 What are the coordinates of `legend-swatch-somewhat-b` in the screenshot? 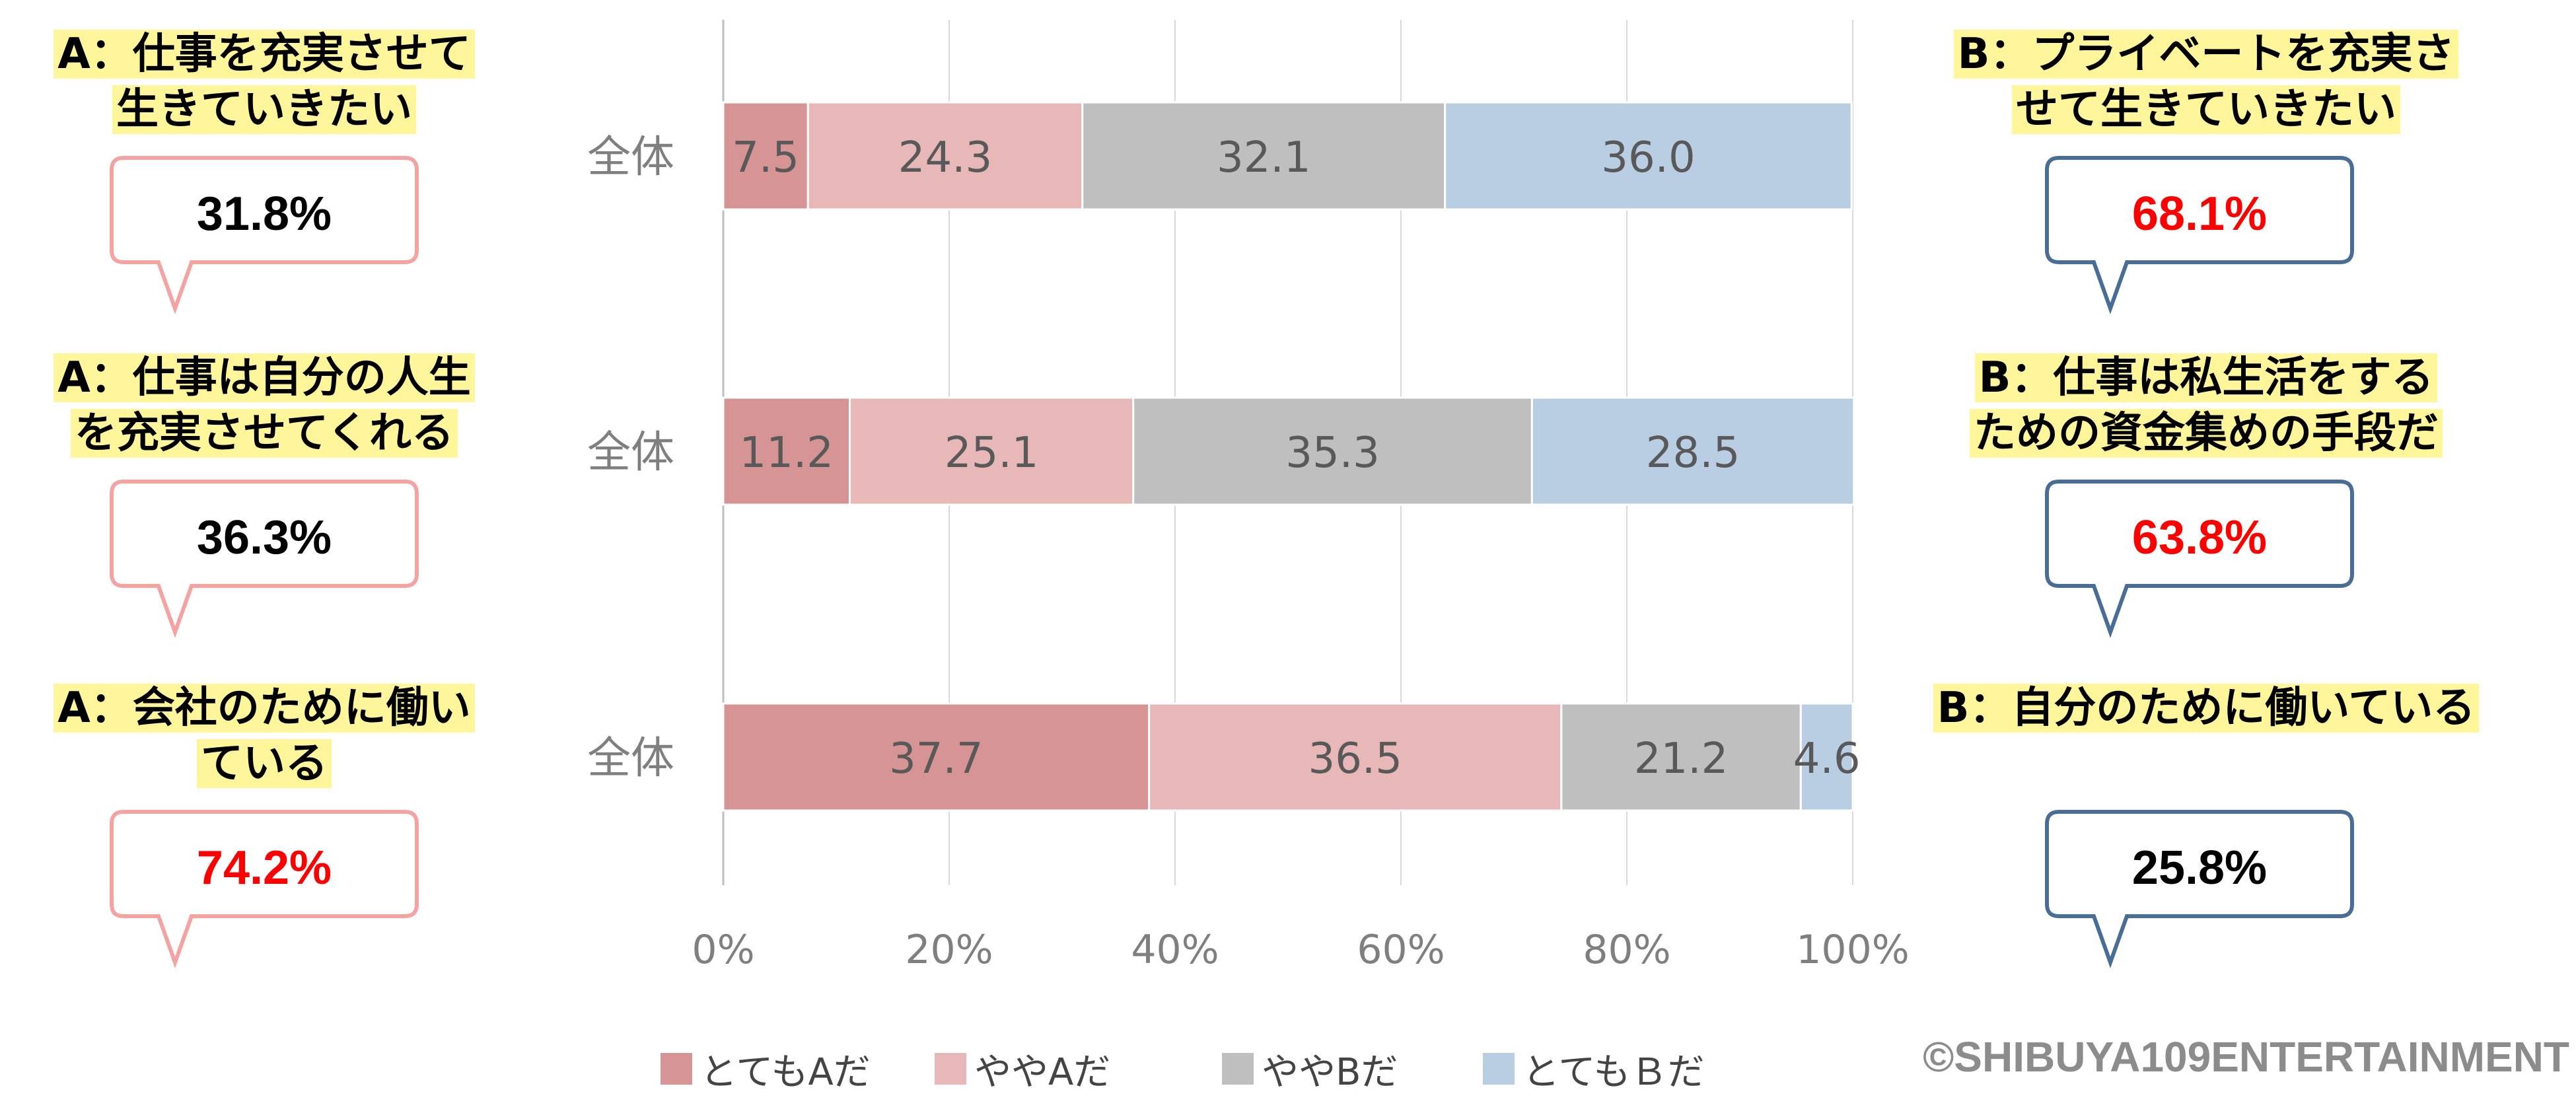 It's located at (1238, 1069).